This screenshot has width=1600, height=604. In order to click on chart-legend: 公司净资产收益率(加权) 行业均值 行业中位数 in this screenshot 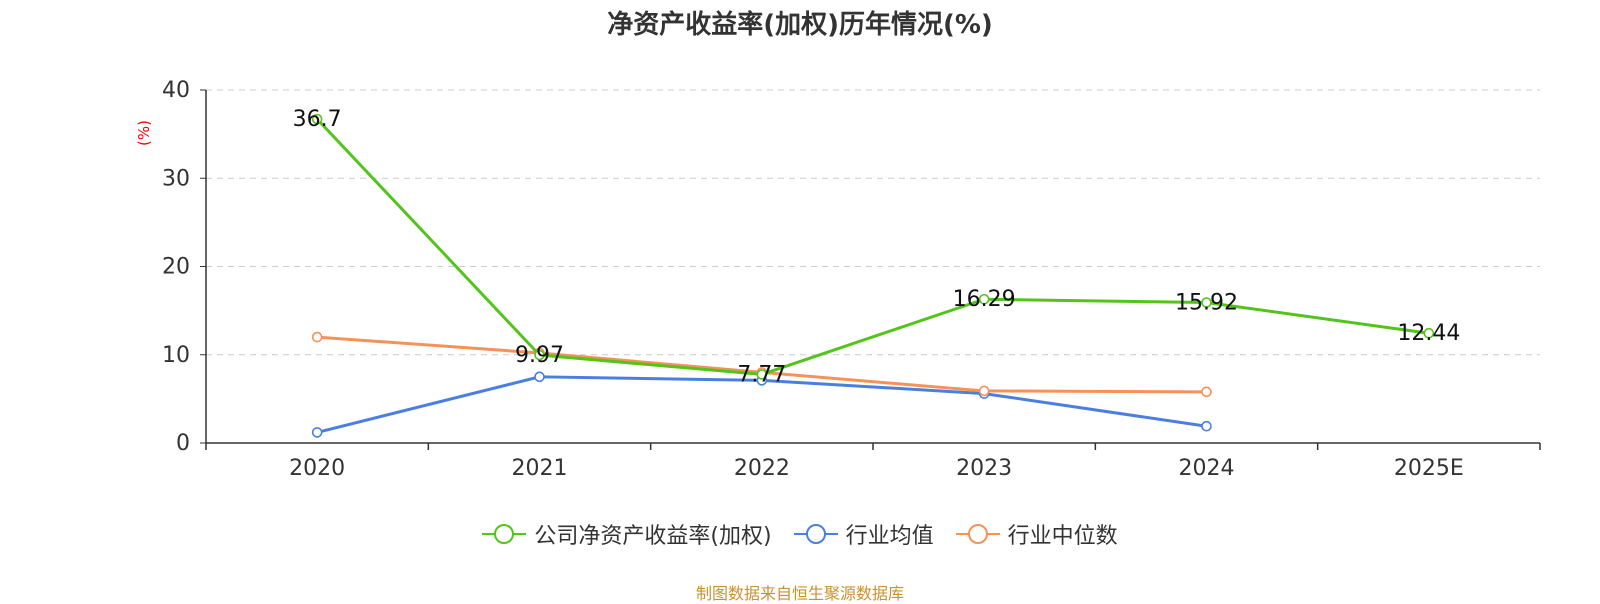, I will do `click(800, 534)`.